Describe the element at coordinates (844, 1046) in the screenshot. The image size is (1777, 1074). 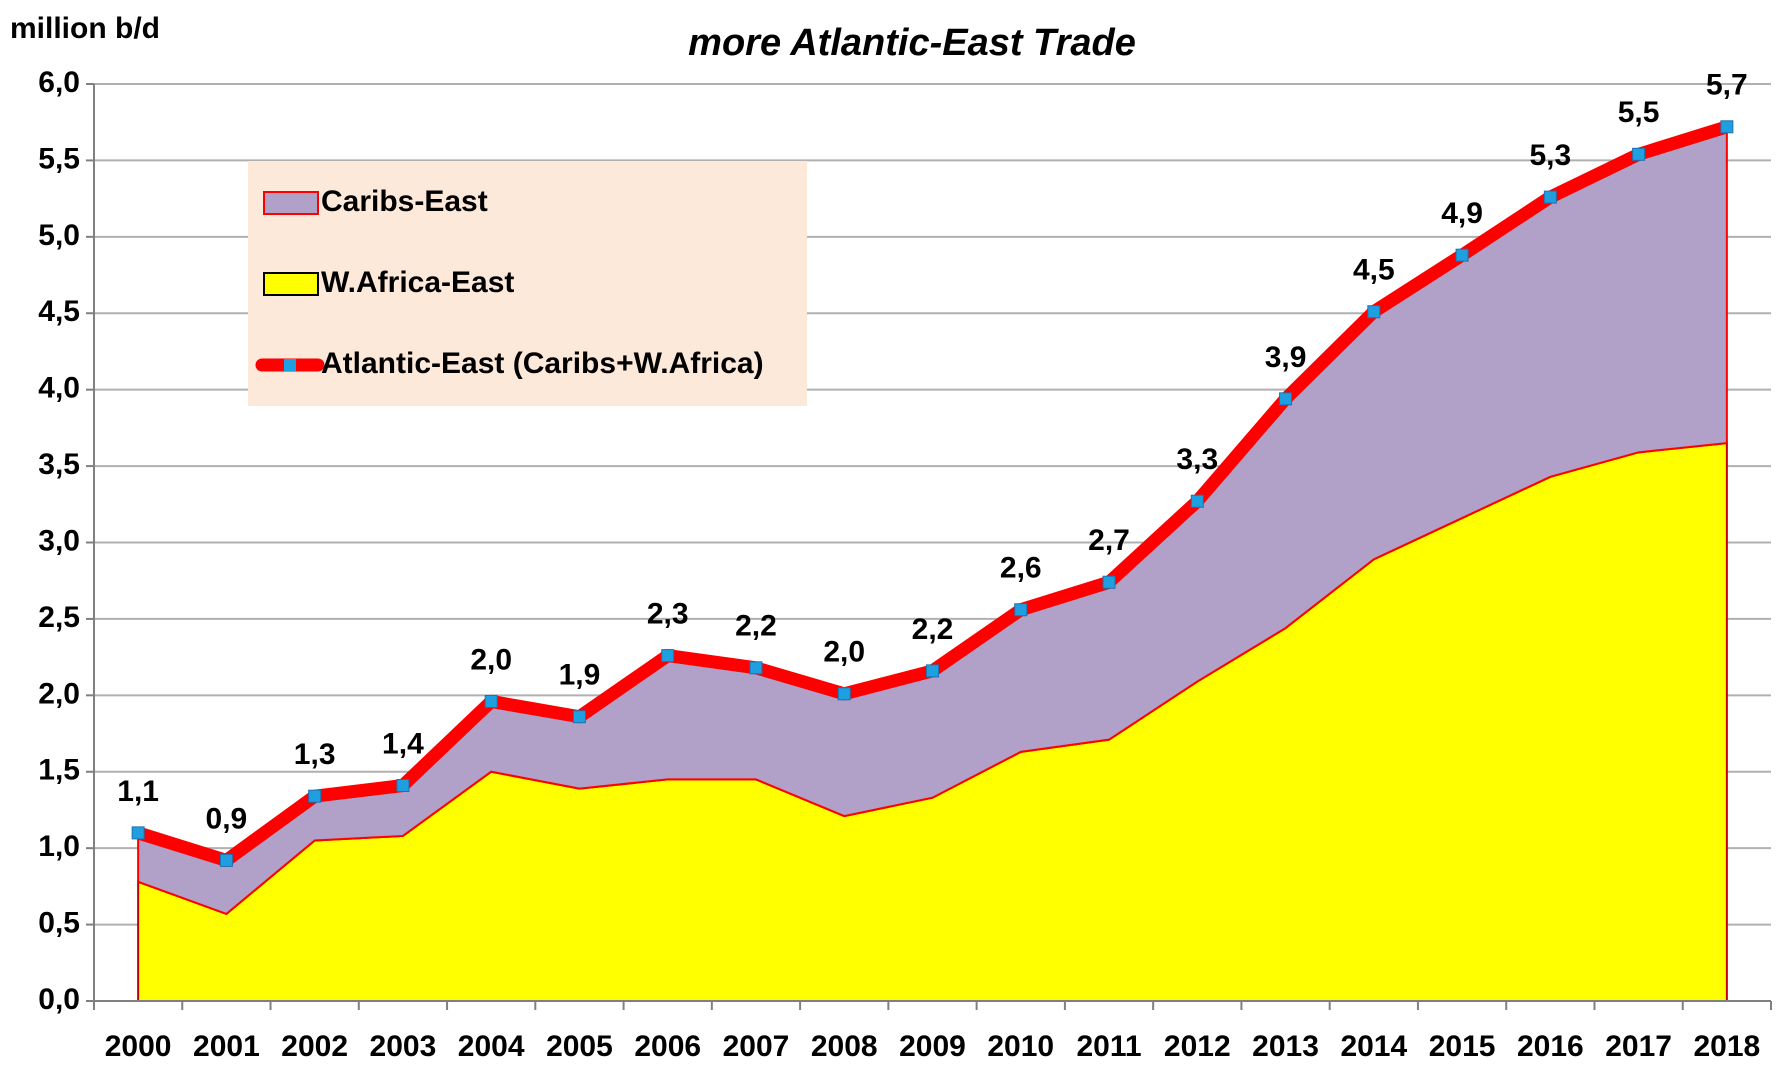
I see `x-tick-label: 2008` at that location.